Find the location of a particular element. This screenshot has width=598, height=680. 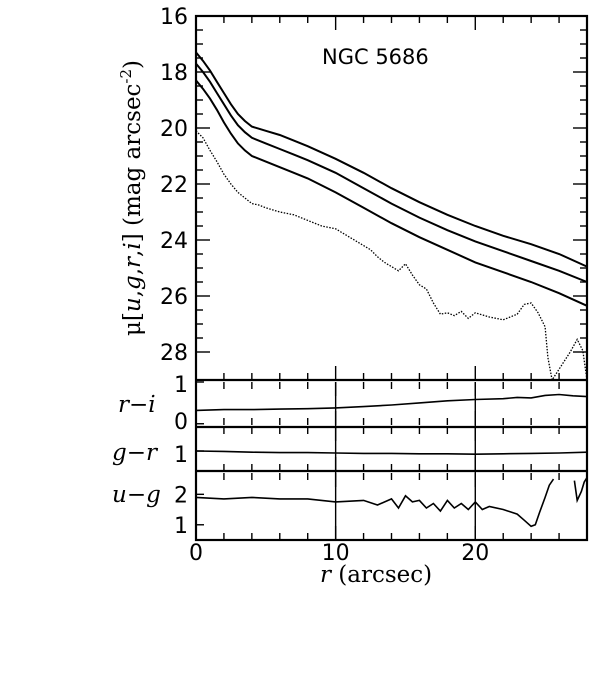

gr-y-axis-title: g−r is located at coordinates (135, 453).